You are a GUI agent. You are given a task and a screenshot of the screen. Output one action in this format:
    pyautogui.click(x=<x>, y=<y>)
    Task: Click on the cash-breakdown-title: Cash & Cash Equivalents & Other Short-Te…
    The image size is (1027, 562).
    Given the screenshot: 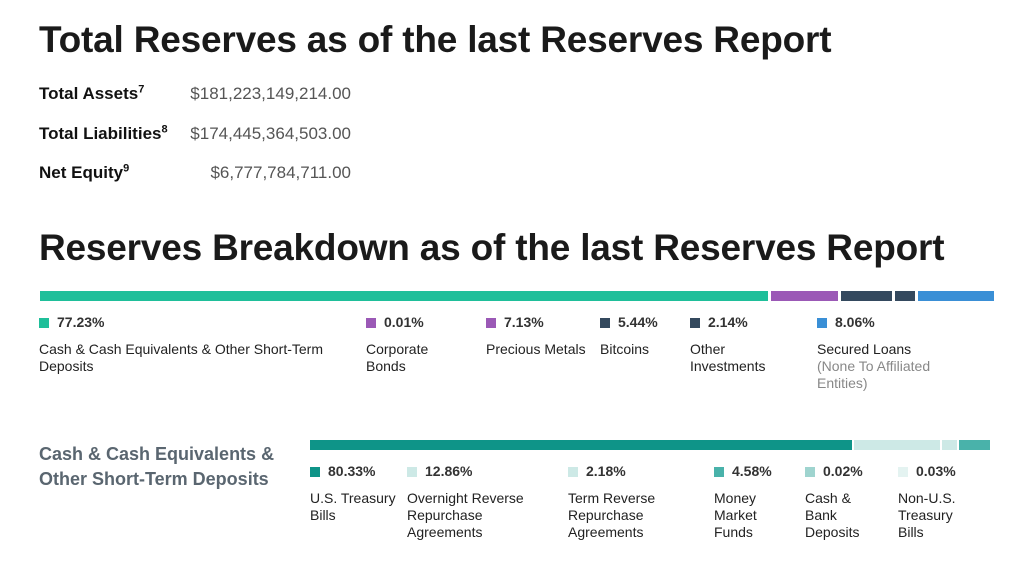 What is the action you would take?
    pyautogui.click(x=157, y=466)
    